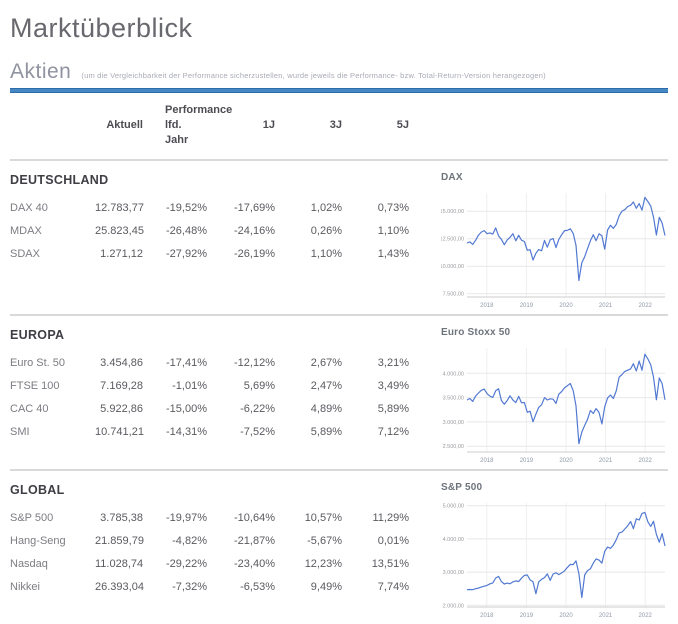 This screenshot has height=624, width=678. What do you see at coordinates (186, 362) in the screenshot?
I see `index-value: -17,41%` at bounding box center [186, 362].